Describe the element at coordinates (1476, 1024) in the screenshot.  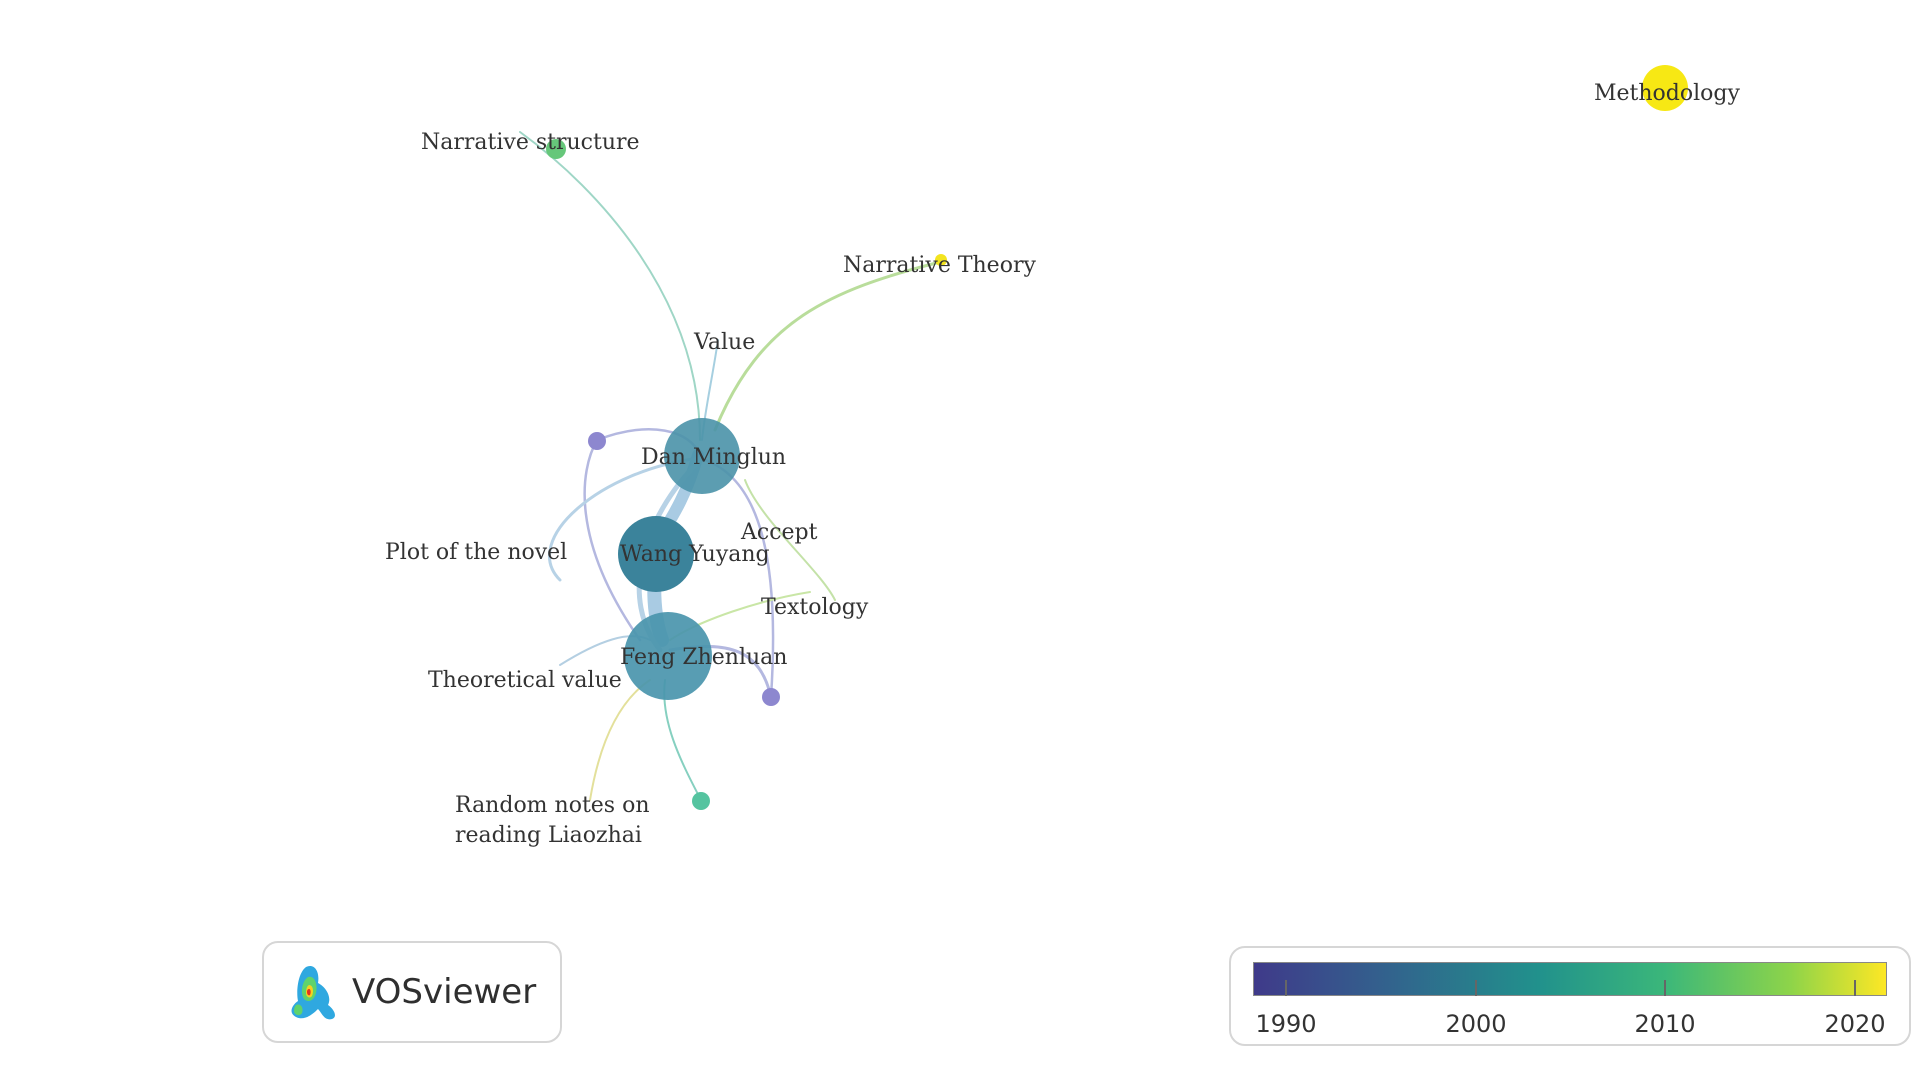
I see `tick-label-2000: 2000` at that location.